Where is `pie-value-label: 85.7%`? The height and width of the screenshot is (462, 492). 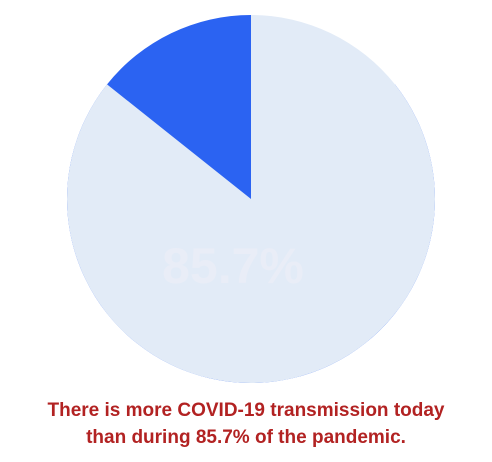
pie-value-label: 85.7% is located at coordinates (233, 266).